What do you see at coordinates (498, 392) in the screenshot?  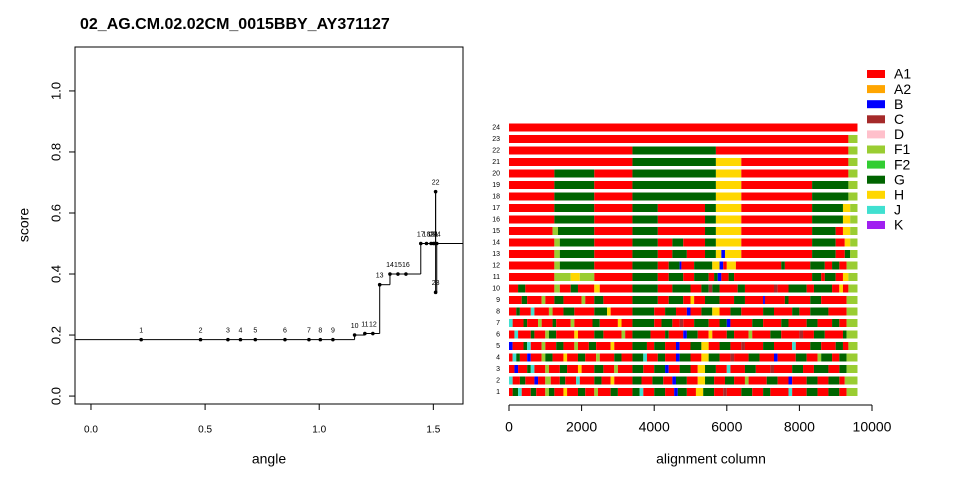 I see `row-label: 1` at bounding box center [498, 392].